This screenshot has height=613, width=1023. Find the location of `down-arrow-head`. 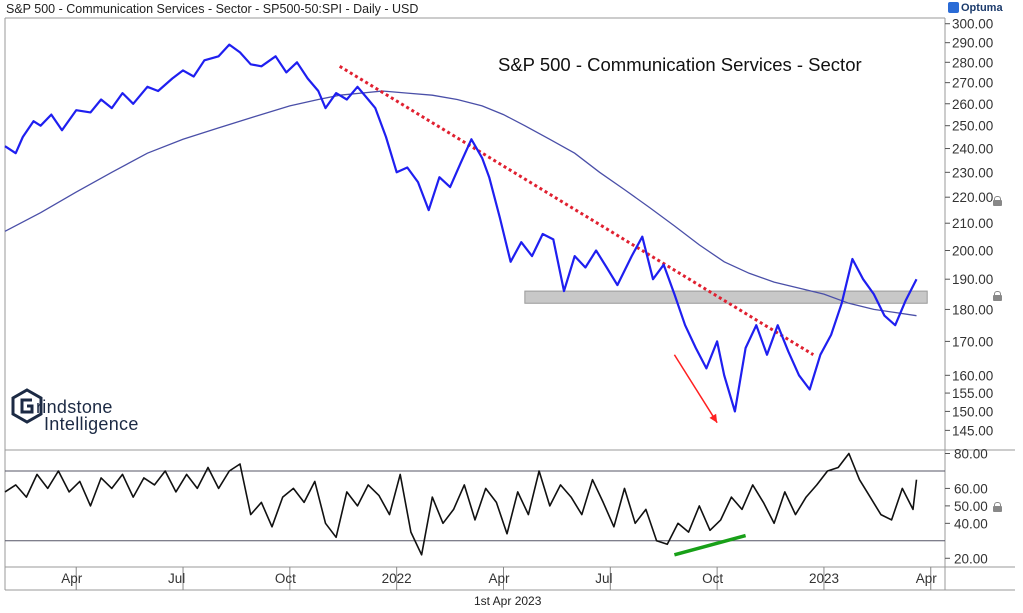

down-arrow-head is located at coordinates (713, 418).